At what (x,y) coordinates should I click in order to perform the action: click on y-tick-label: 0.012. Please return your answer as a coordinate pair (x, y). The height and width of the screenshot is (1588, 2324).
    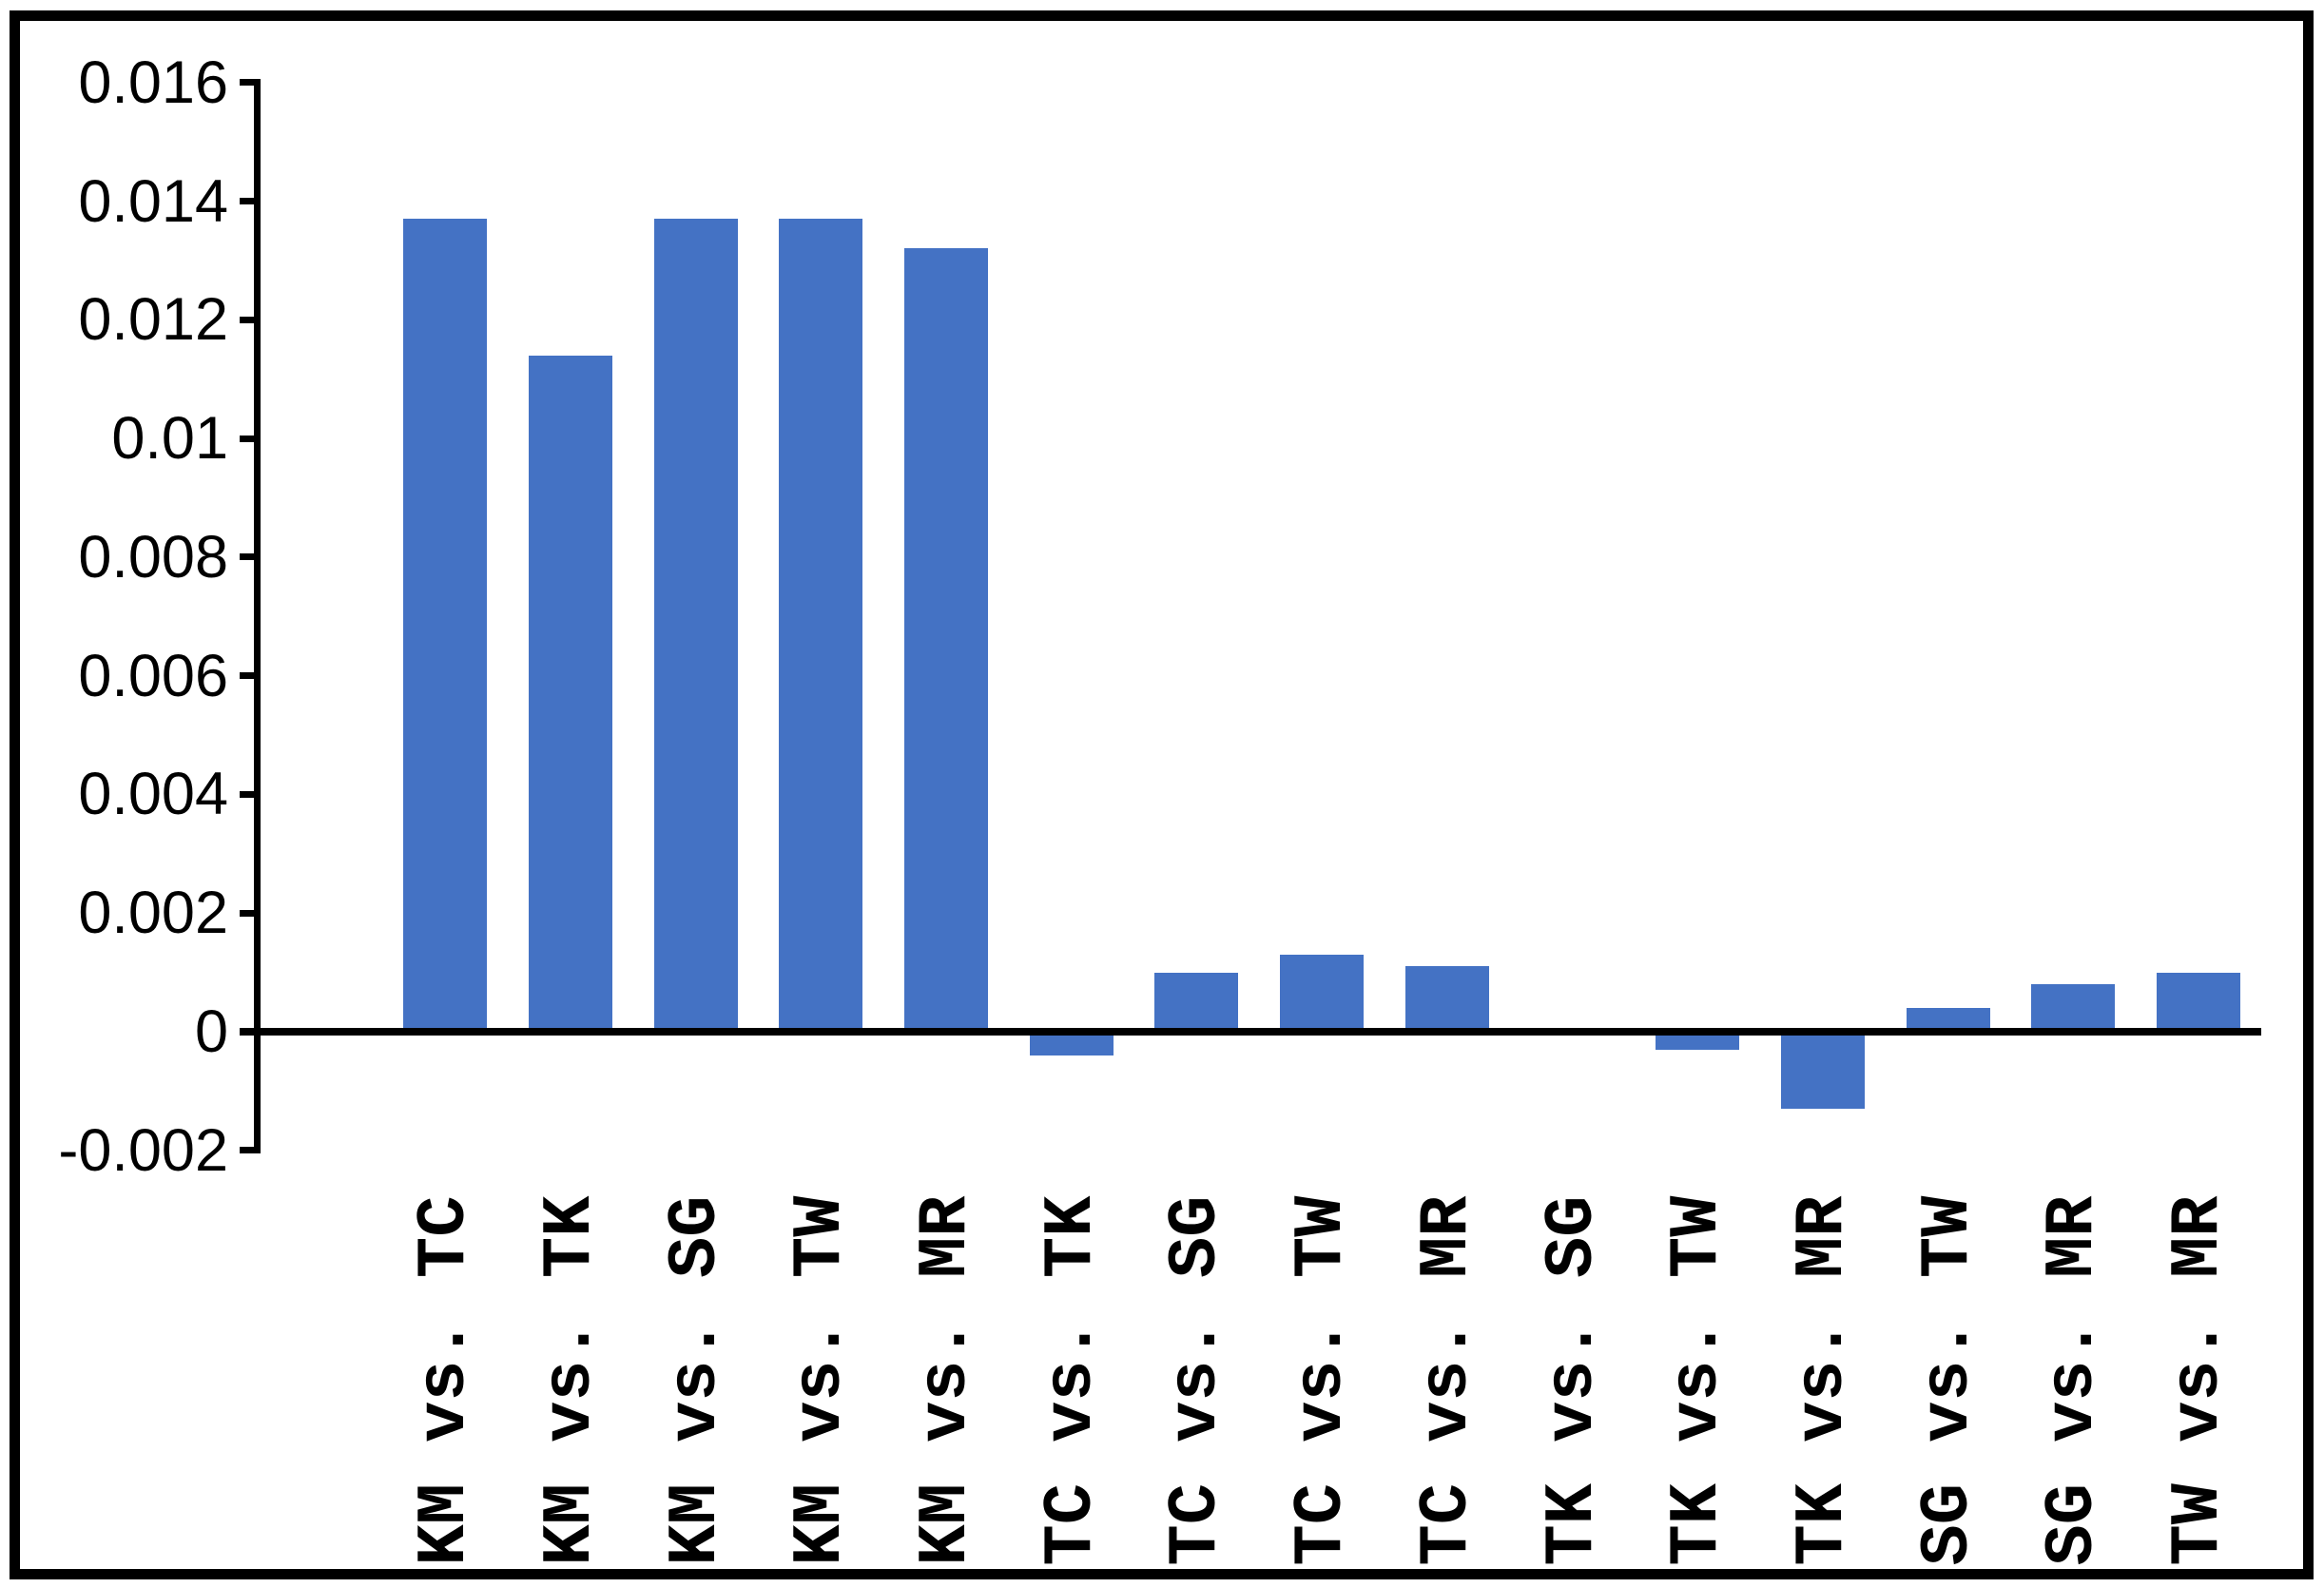
    Looking at the image, I should click on (153, 320).